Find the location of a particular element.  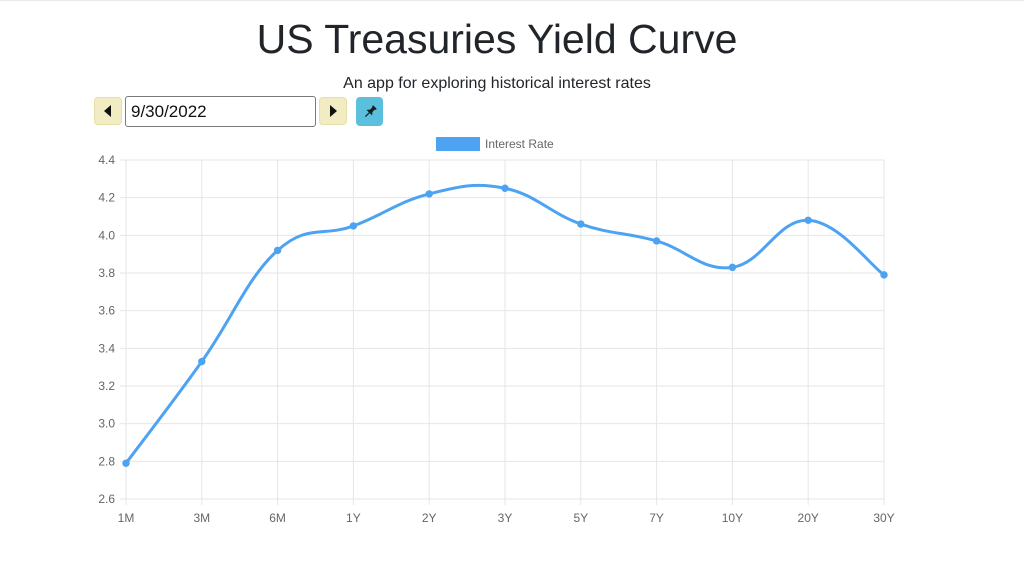

y-tick-label: 4.4 is located at coordinates (106, 160).